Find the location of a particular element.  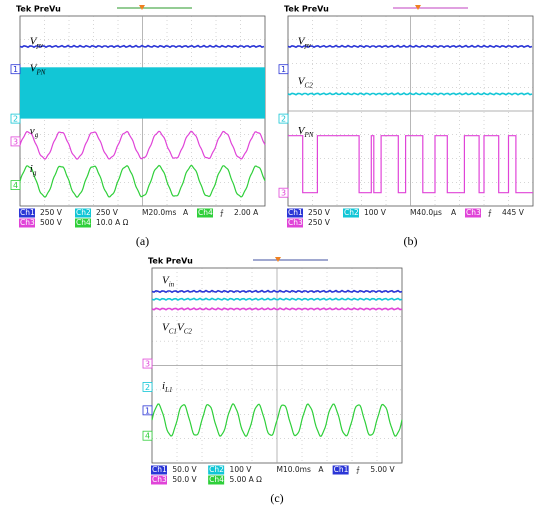

signal-label: ig is located at coordinates (33, 170).